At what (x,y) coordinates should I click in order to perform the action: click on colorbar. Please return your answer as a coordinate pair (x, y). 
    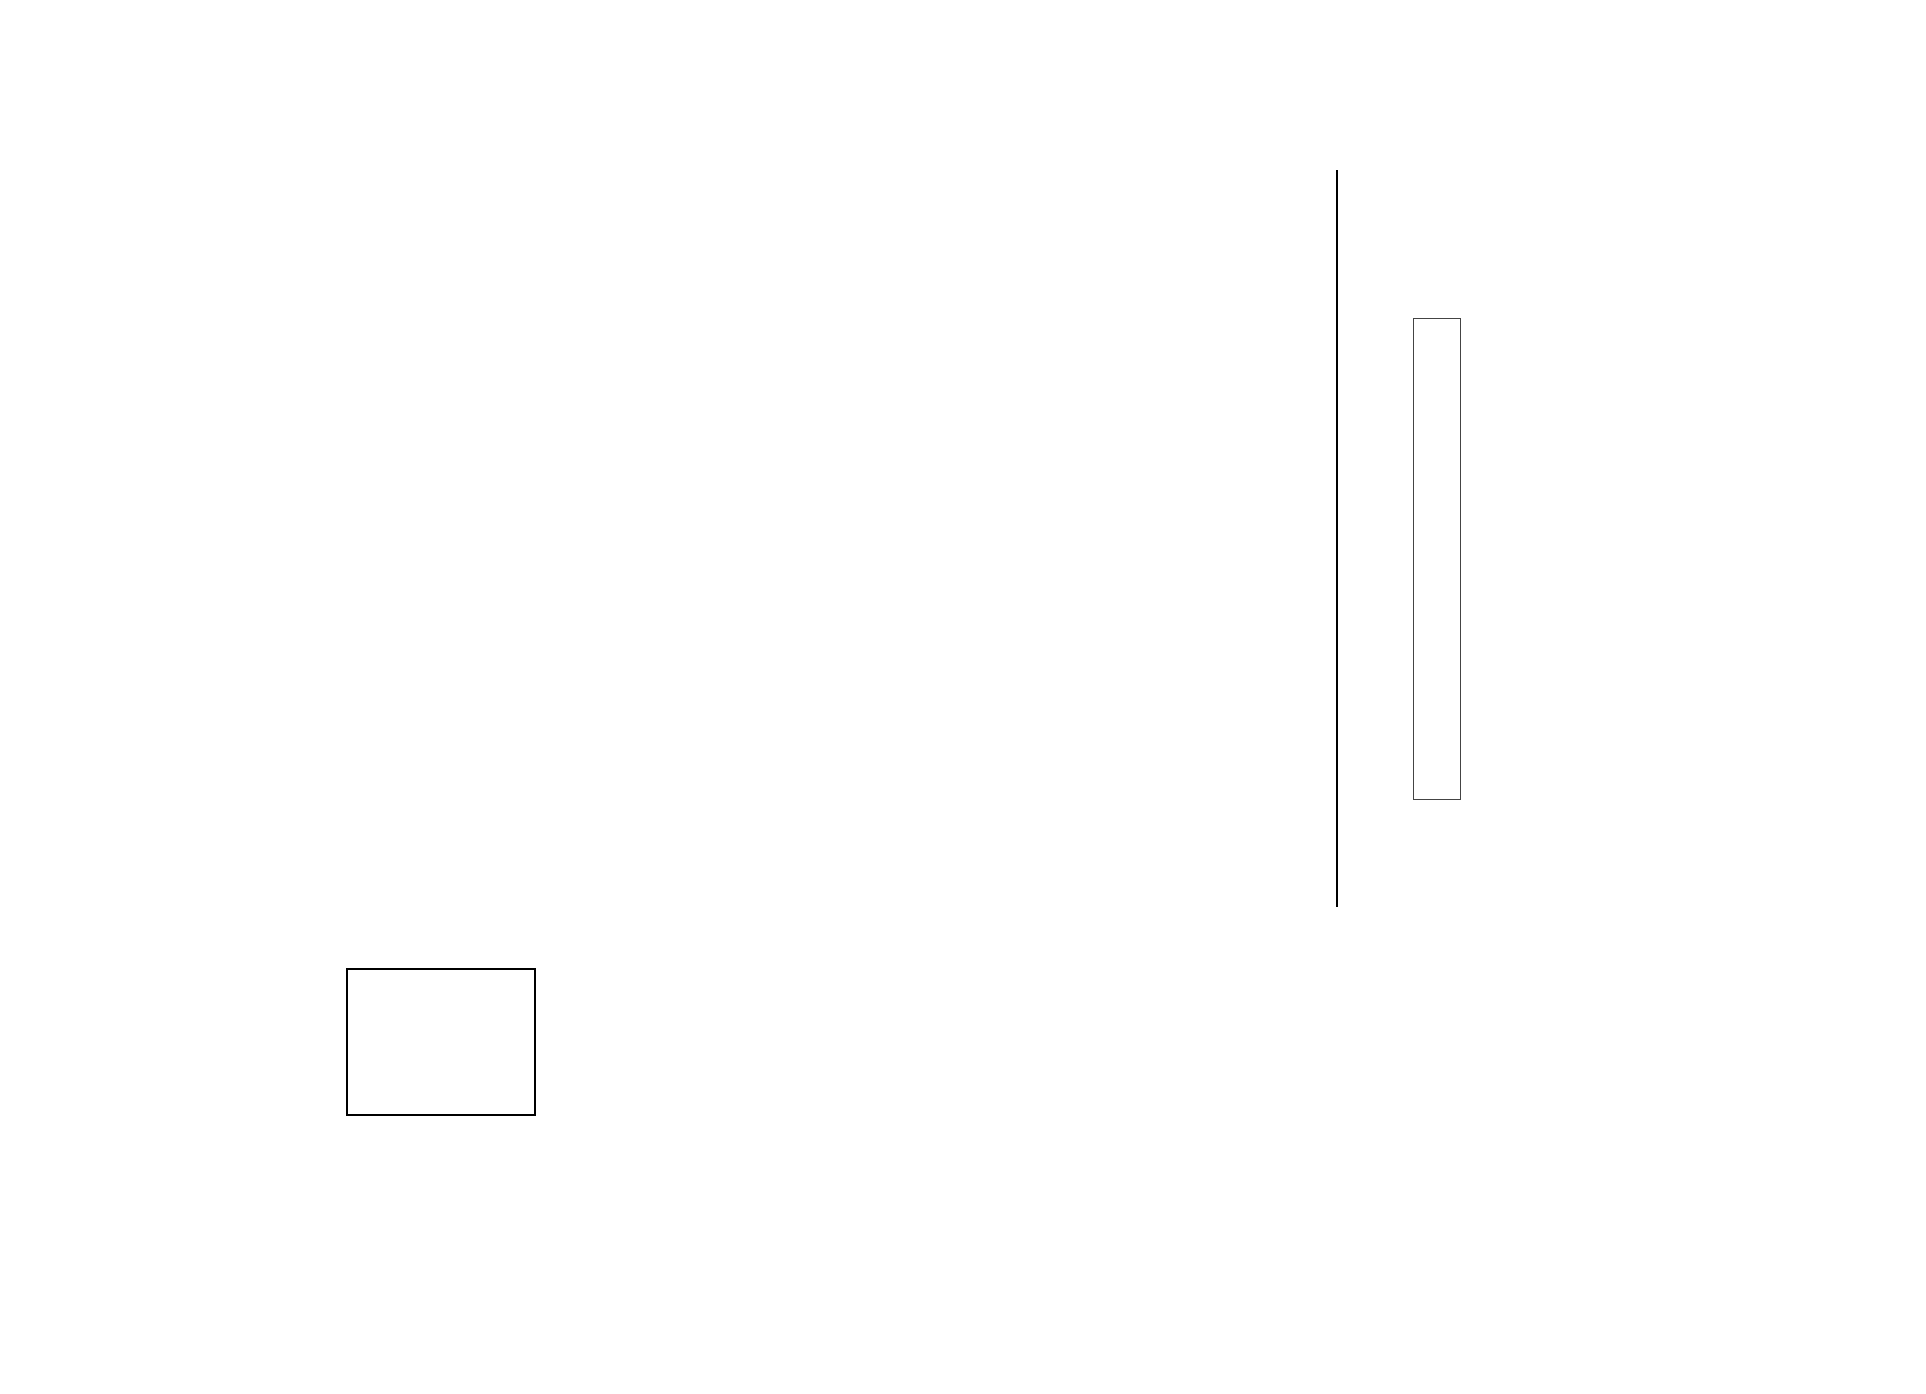
    Looking at the image, I should click on (1437, 559).